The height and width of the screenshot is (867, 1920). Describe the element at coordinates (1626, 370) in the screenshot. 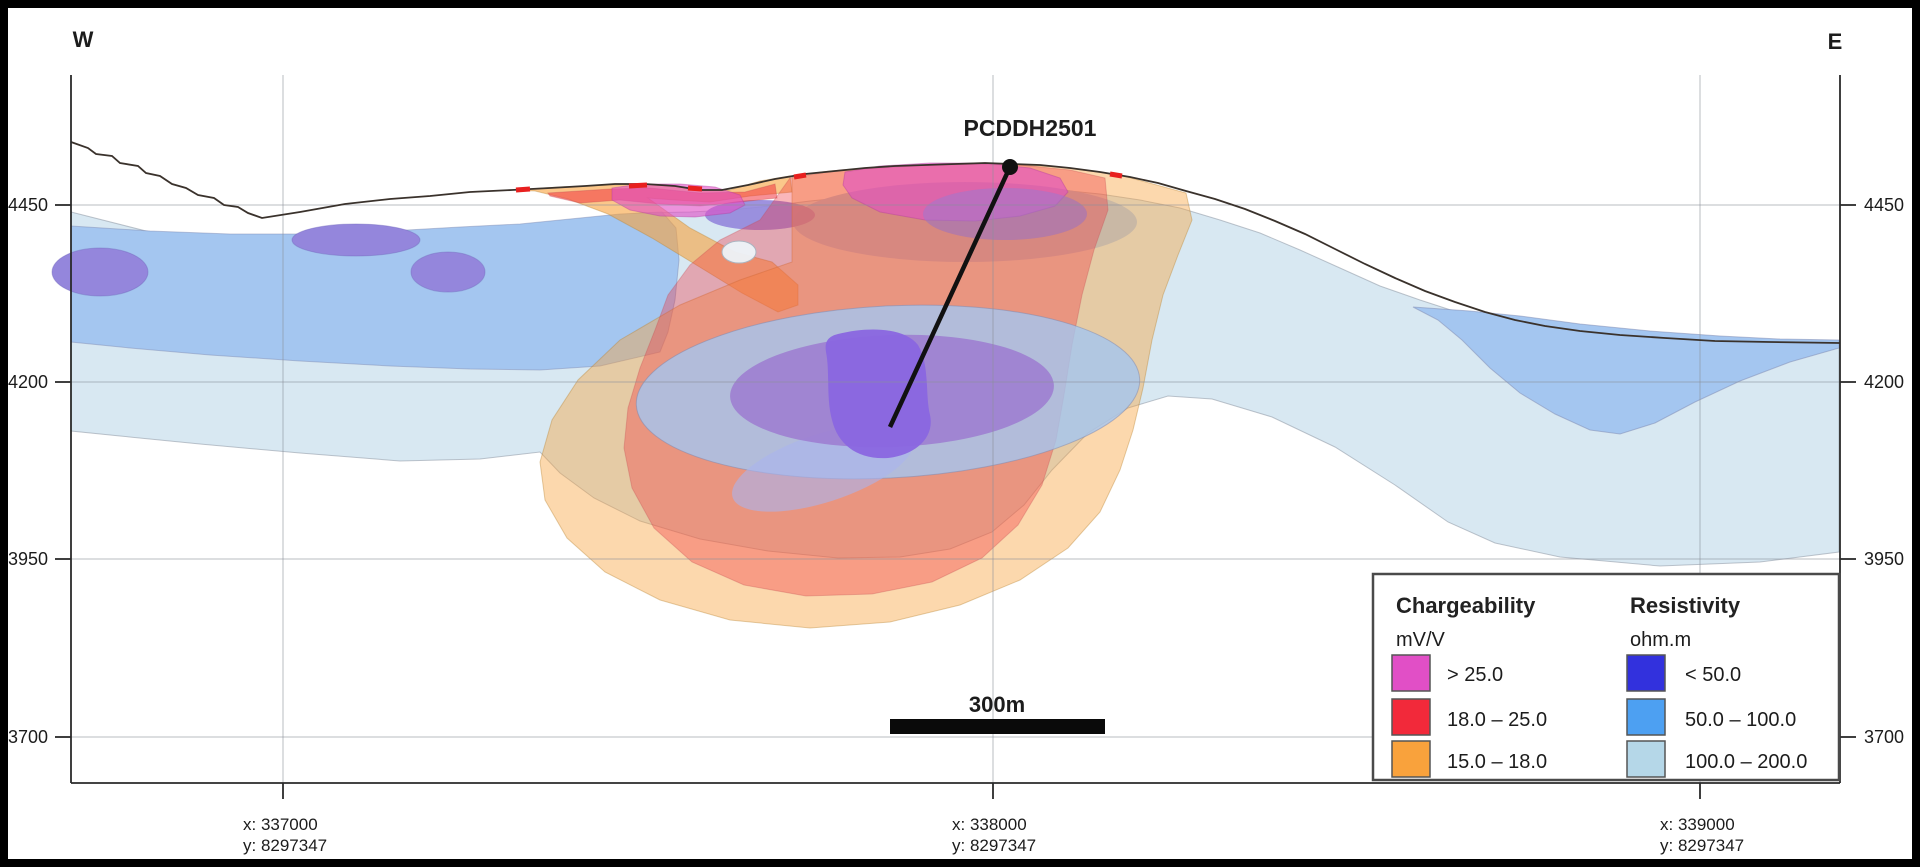

I see `resistivity-50-100-east-wedge` at that location.